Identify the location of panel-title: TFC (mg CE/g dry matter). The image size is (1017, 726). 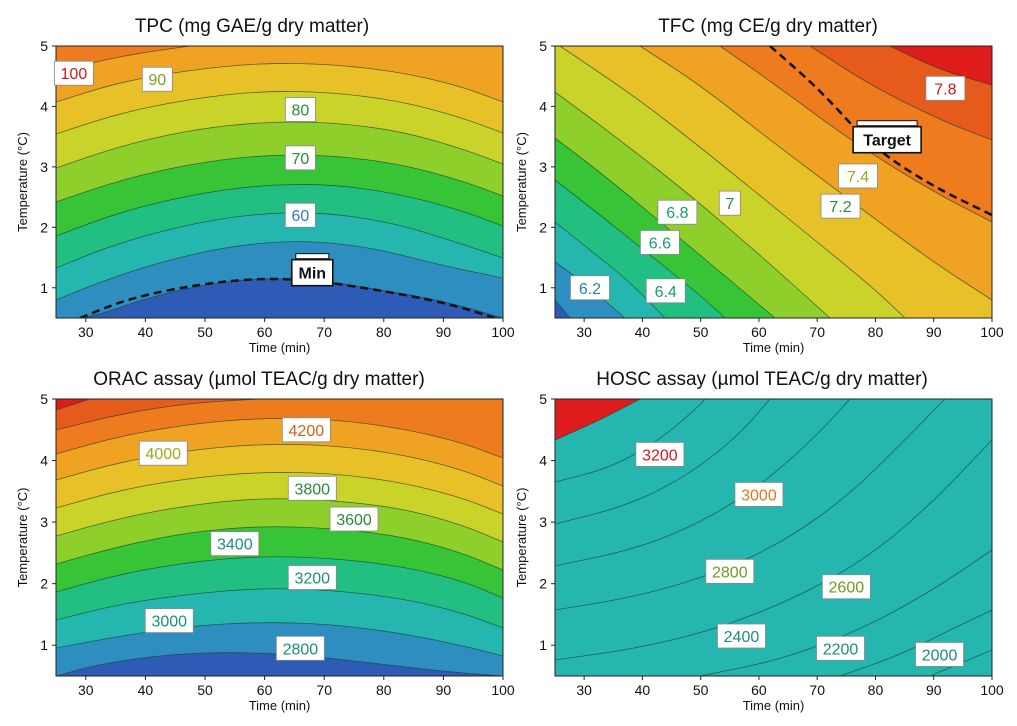
(768, 26).